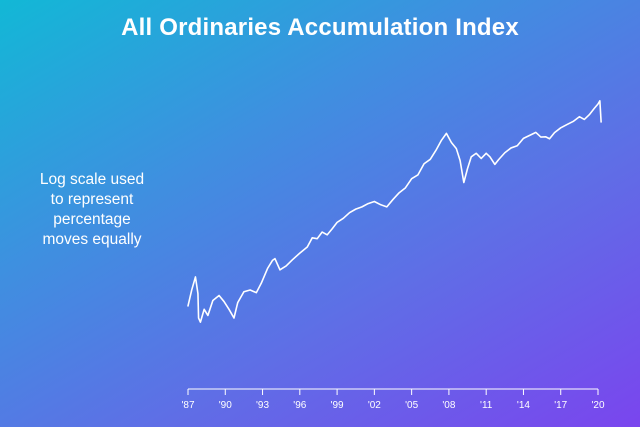  Describe the element at coordinates (92, 179) in the screenshot. I see `note-line: Log scale used` at that location.